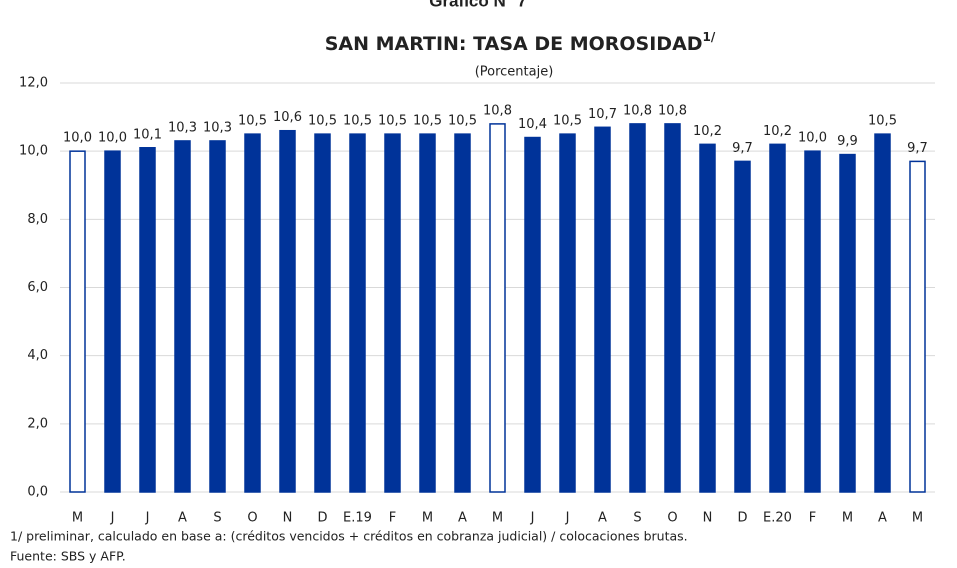  Describe the element at coordinates (514, 72) in the screenshot. I see `chart-subtitle: (Porcentaje)` at that location.